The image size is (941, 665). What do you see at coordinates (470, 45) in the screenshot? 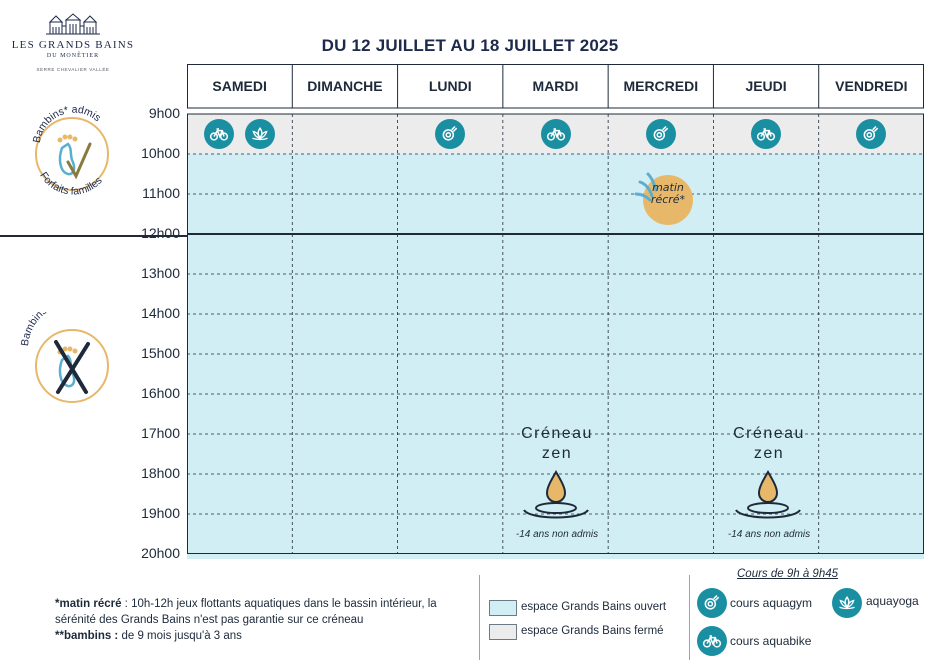
I see `page-title: DU 12 JUILLET AU 18 JUILLET 2025` at bounding box center [470, 45].